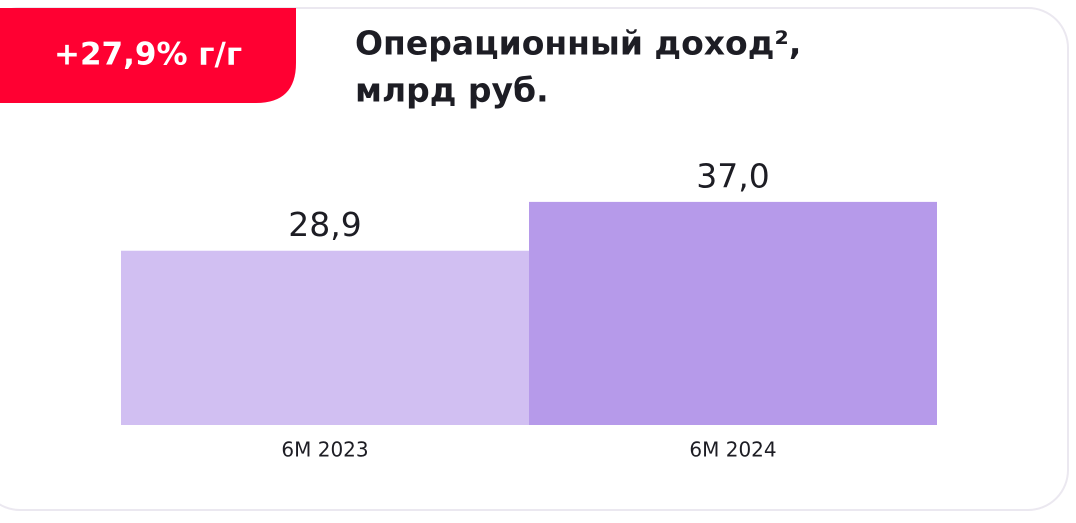  I want to click on chart-title: млрд руб., so click(452, 90).